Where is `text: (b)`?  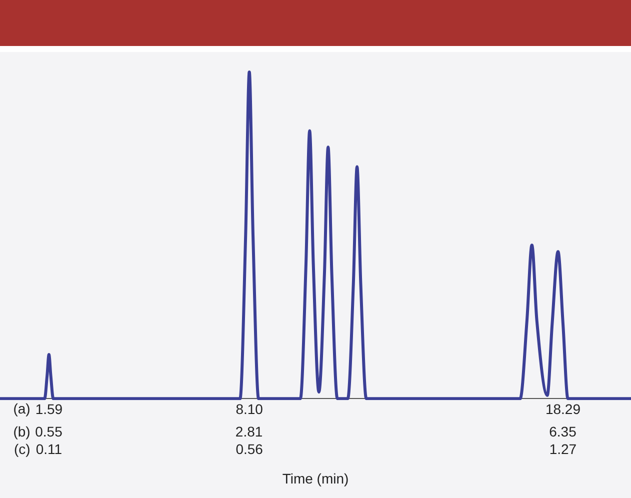
text: (b) is located at coordinates (21, 431).